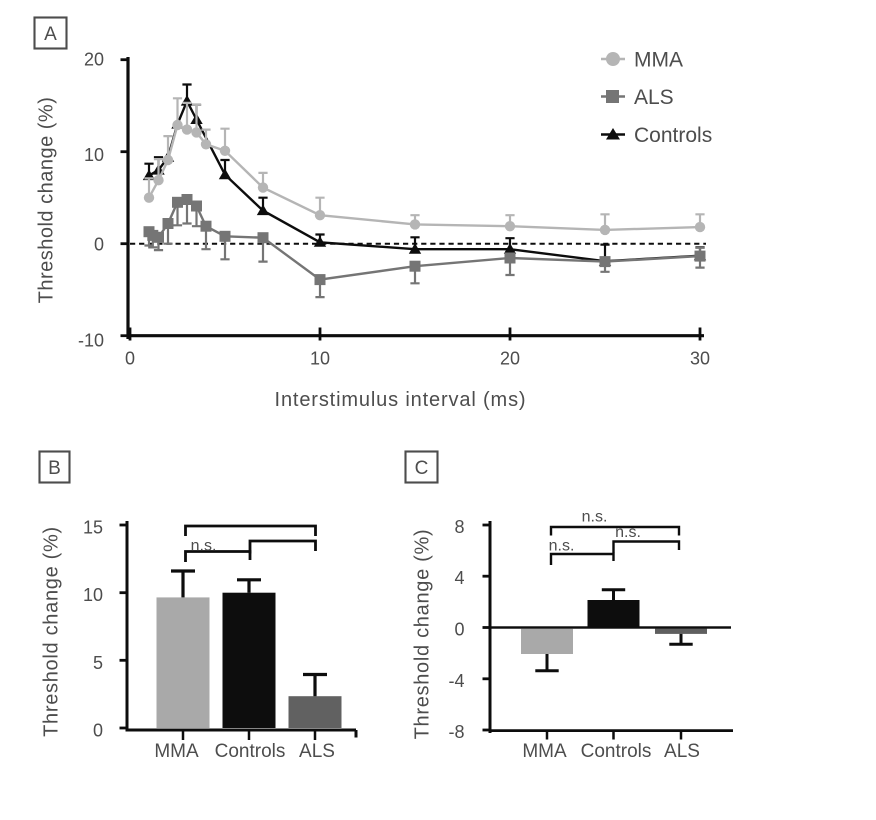 The image size is (876, 820). I want to click on svg-text: 5, so click(98, 663).